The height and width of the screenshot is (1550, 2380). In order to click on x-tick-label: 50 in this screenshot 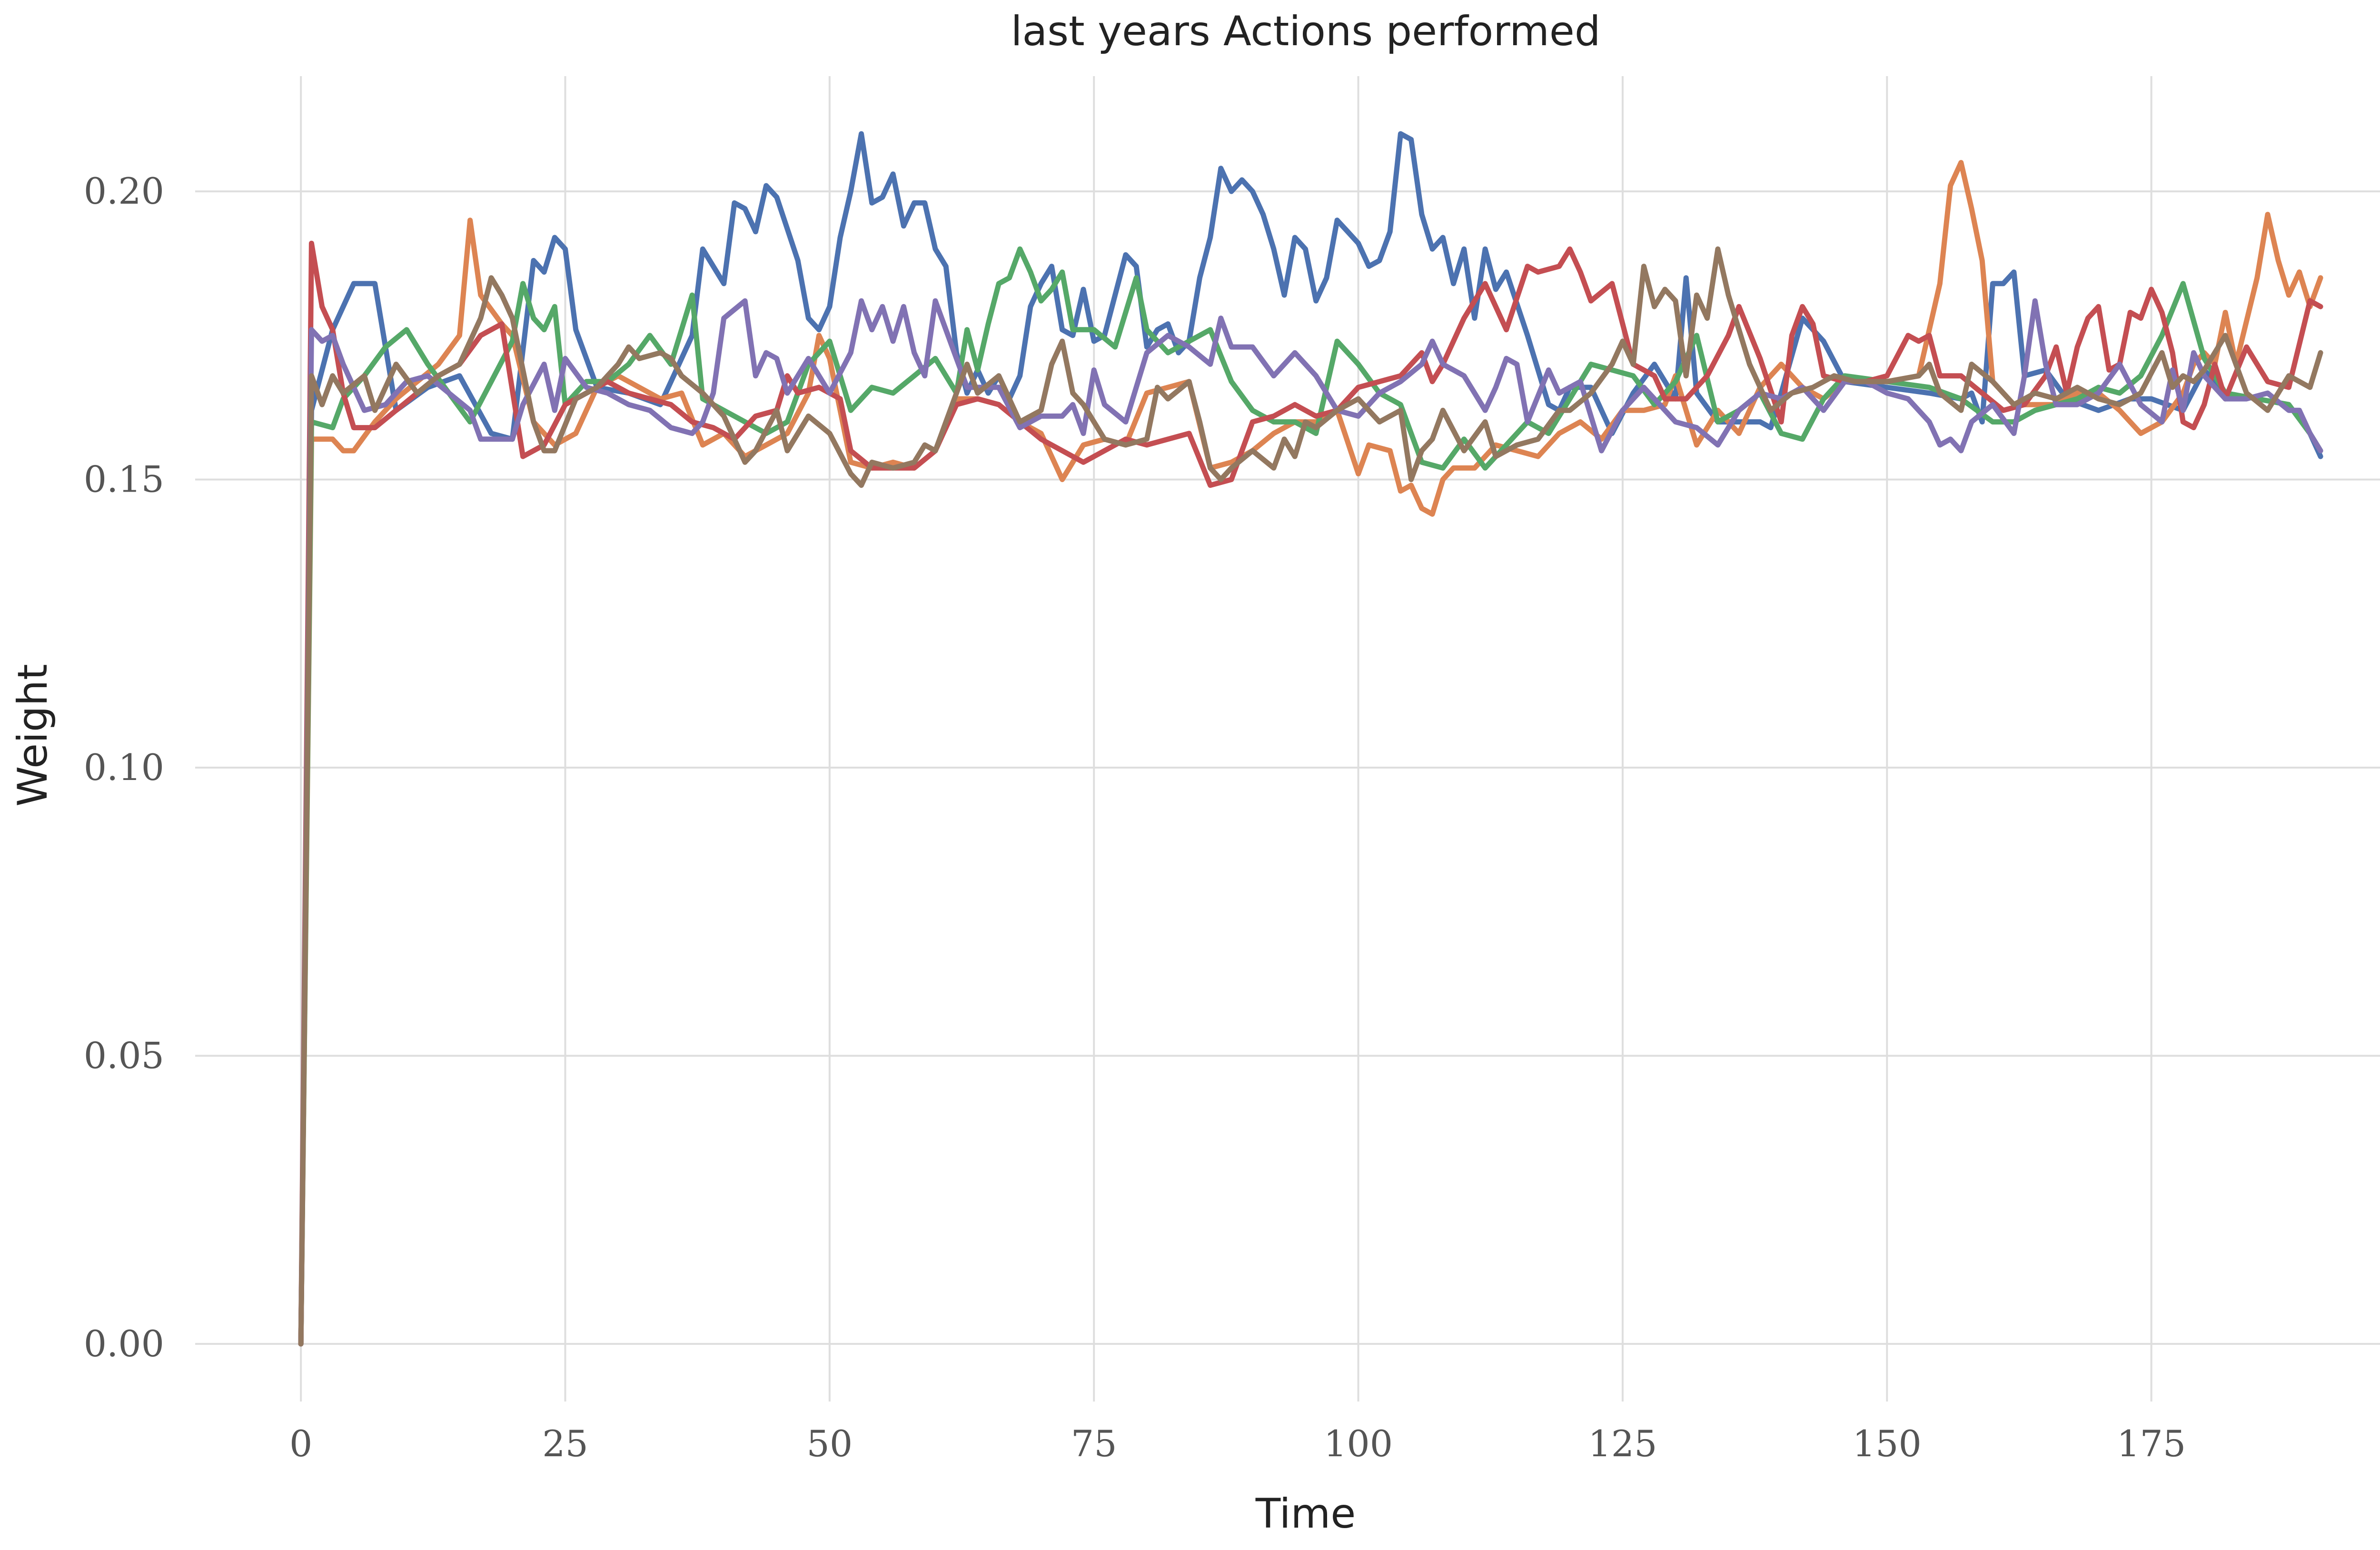, I will do `click(829, 1443)`.